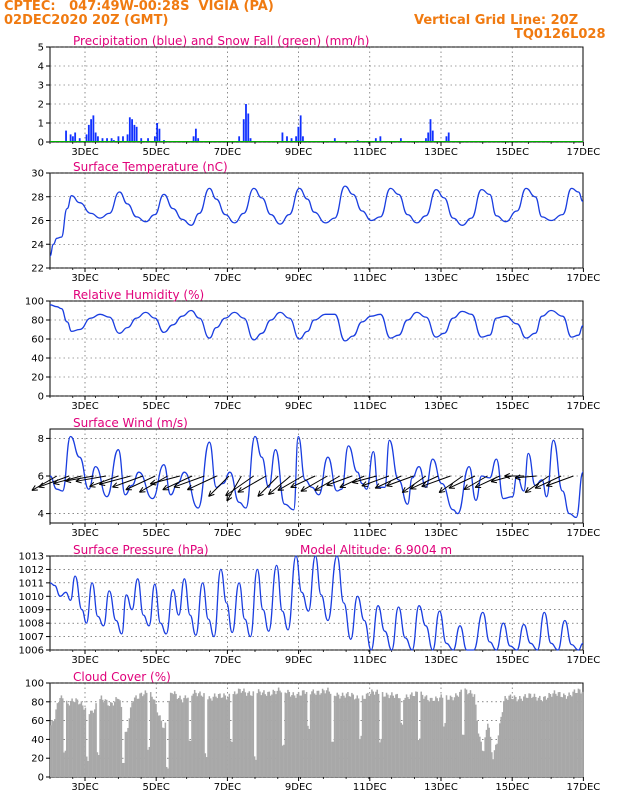 This screenshot has height=800, width=618. I want to click on y-tick-label: 26, so click(37, 221).